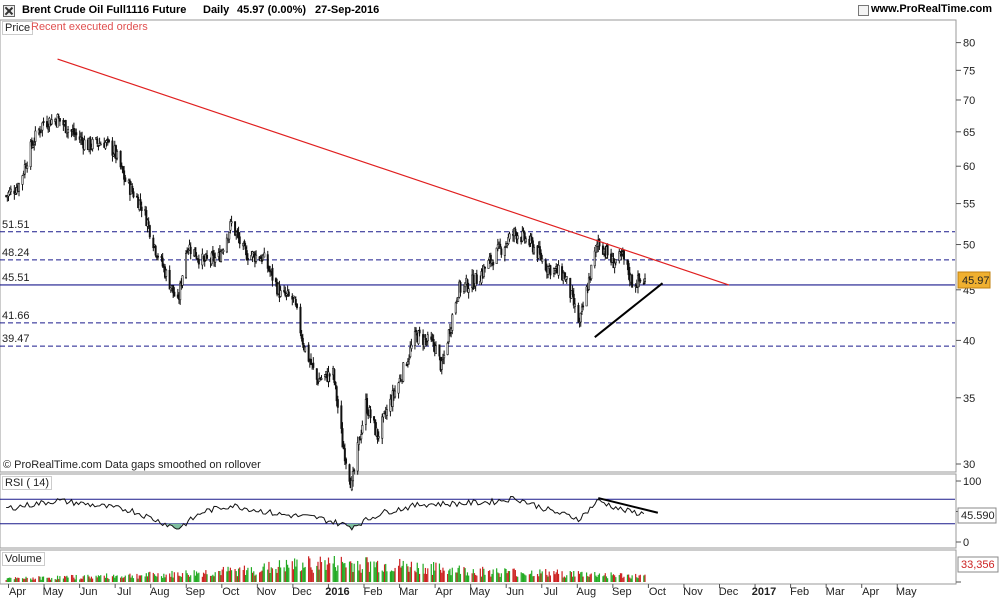 The width and height of the screenshot is (1000, 600). Describe the element at coordinates (337, 592) in the screenshot. I see `time-axis-label: 2016` at that location.